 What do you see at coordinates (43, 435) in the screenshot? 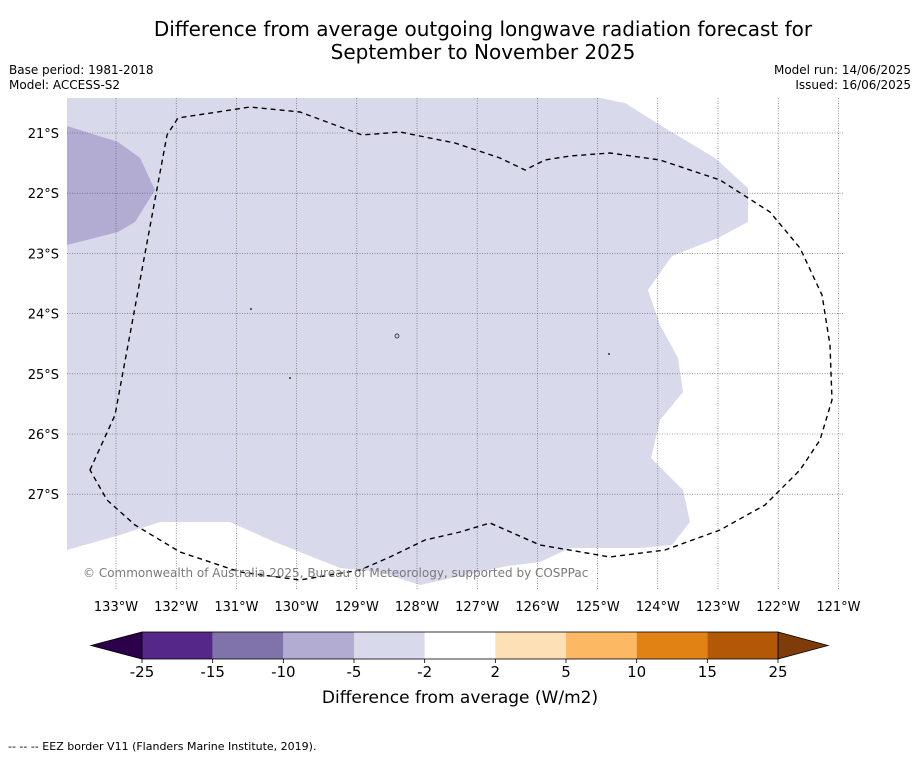
I see `latitude-label: 26°S` at bounding box center [43, 435].